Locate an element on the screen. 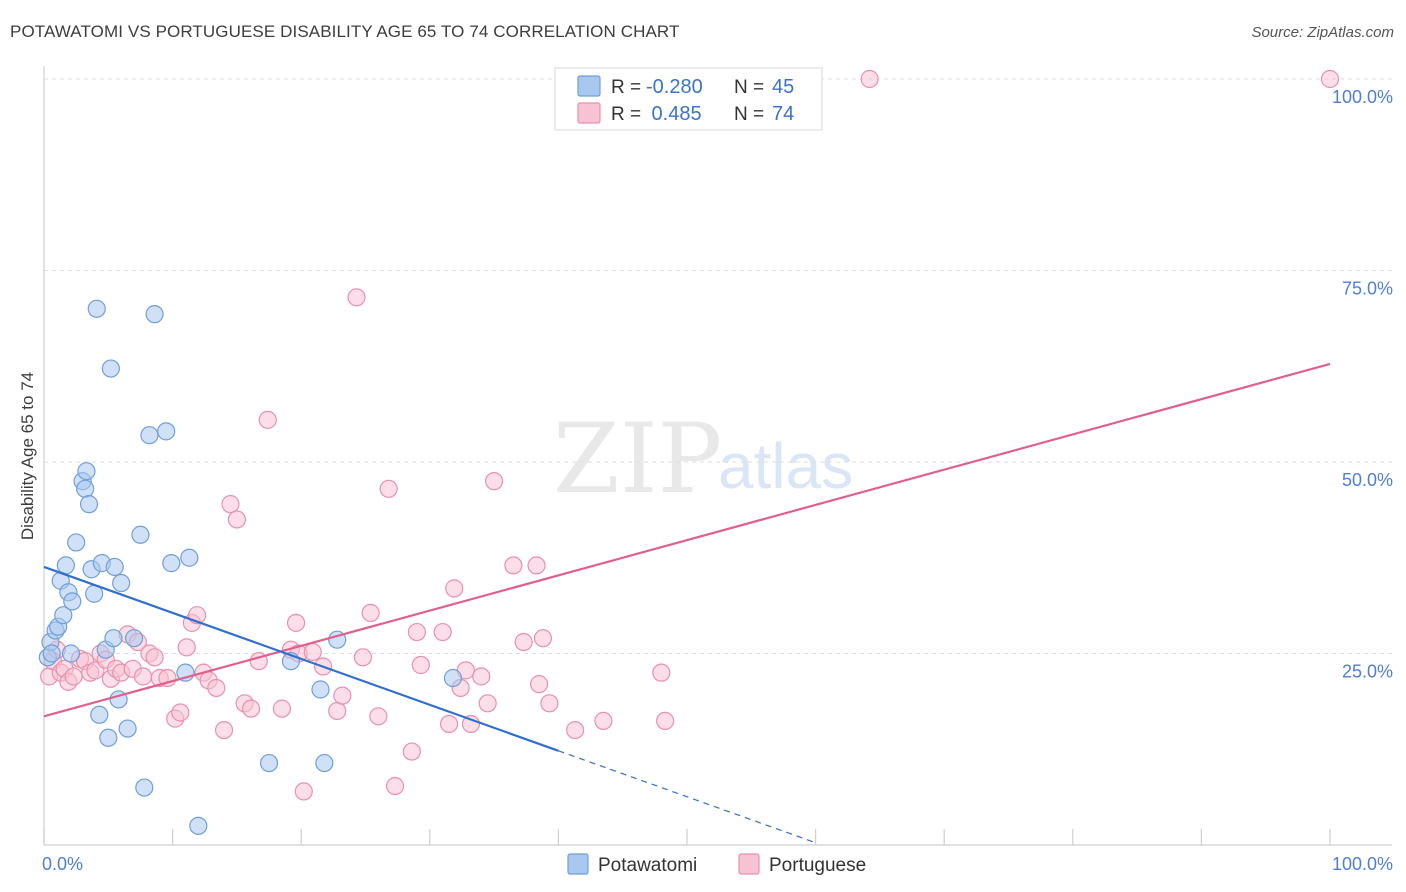  x-tick-labels: 0.0% 100.0% is located at coordinates (717, 864).